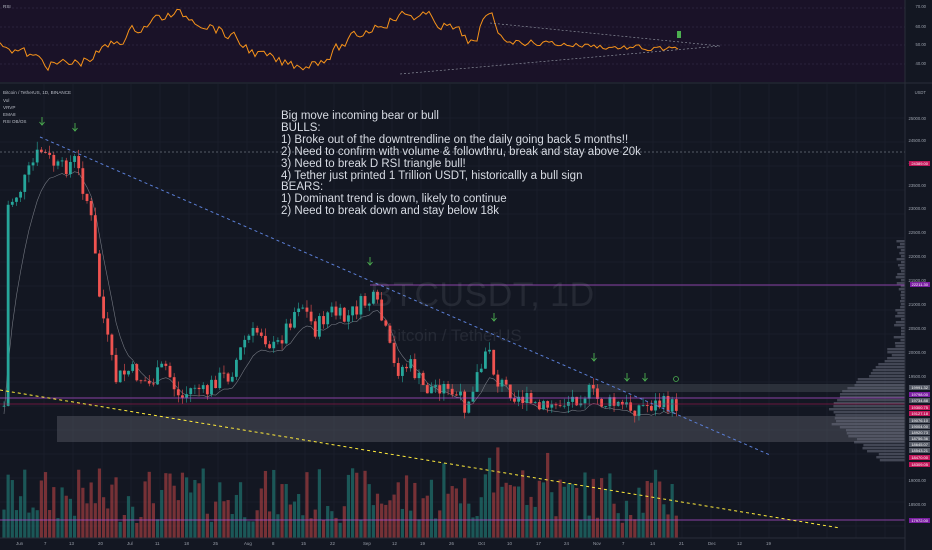  Describe the element at coordinates (339, 40) in the screenshot. I see `rsi-line` at that location.